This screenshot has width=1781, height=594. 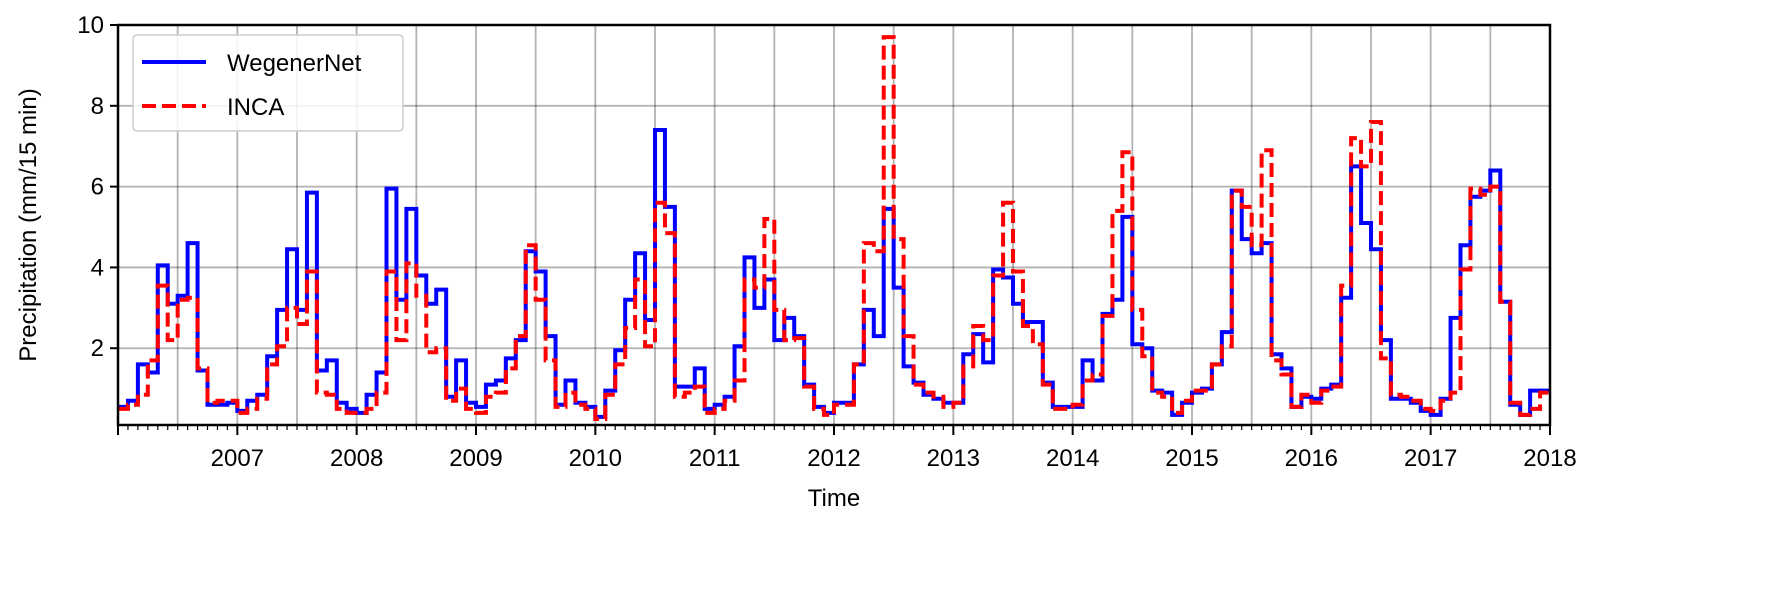 What do you see at coordinates (953, 458) in the screenshot?
I see `x-tick-label: 2013` at bounding box center [953, 458].